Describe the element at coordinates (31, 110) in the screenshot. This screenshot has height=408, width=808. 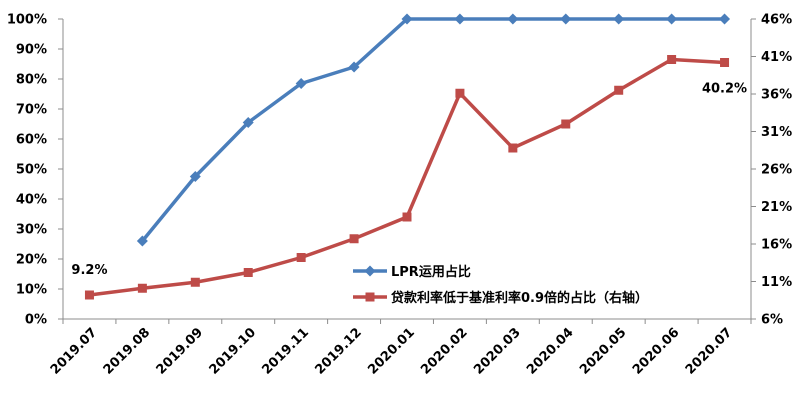
I see `left-tick-label: 70%` at that location.